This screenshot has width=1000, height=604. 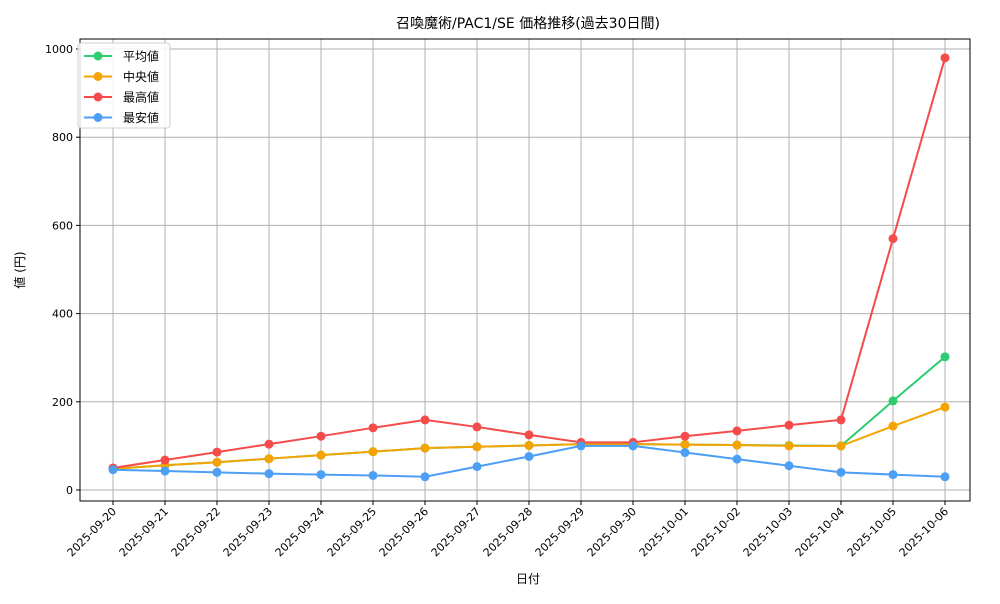 What do you see at coordinates (69, 490) in the screenshot?
I see `y-tick-label: 0` at bounding box center [69, 490].